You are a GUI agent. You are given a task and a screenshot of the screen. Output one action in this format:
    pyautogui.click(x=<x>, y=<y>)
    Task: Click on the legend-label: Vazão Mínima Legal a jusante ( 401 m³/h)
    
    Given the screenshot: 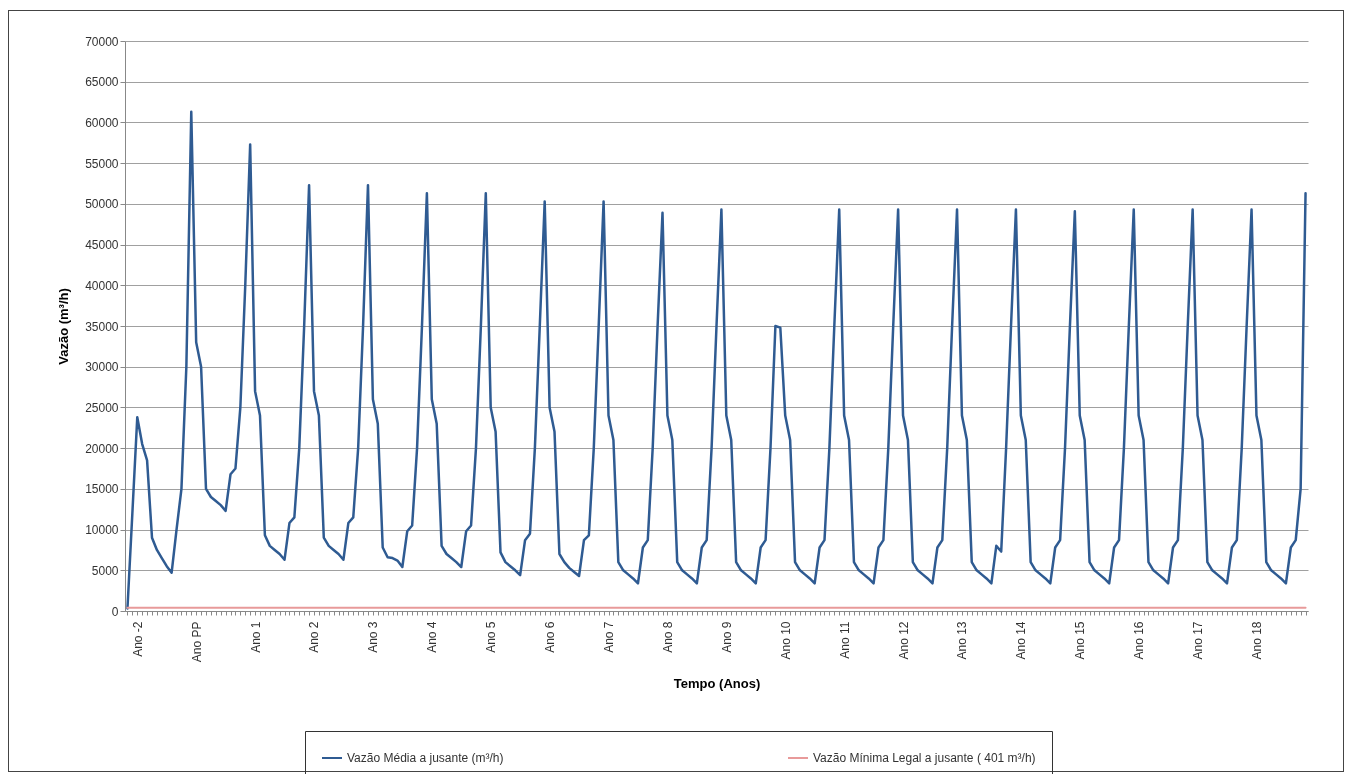 What is the action you would take?
    pyautogui.click(x=924, y=758)
    